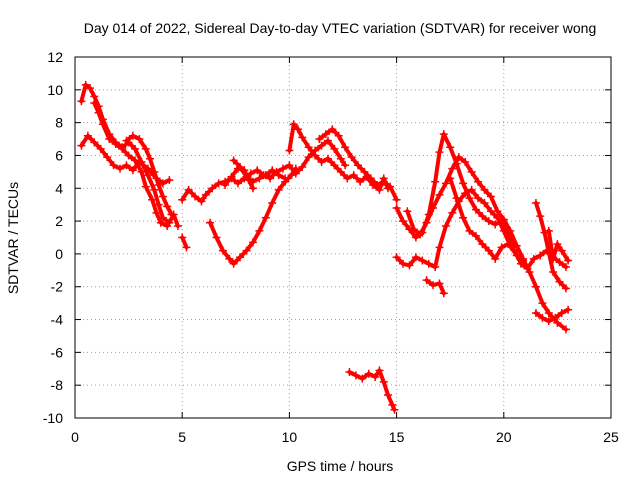 The width and height of the screenshot is (640, 480). Describe the element at coordinates (57, 287) in the screenshot. I see `y-tick-label: -2` at that location.